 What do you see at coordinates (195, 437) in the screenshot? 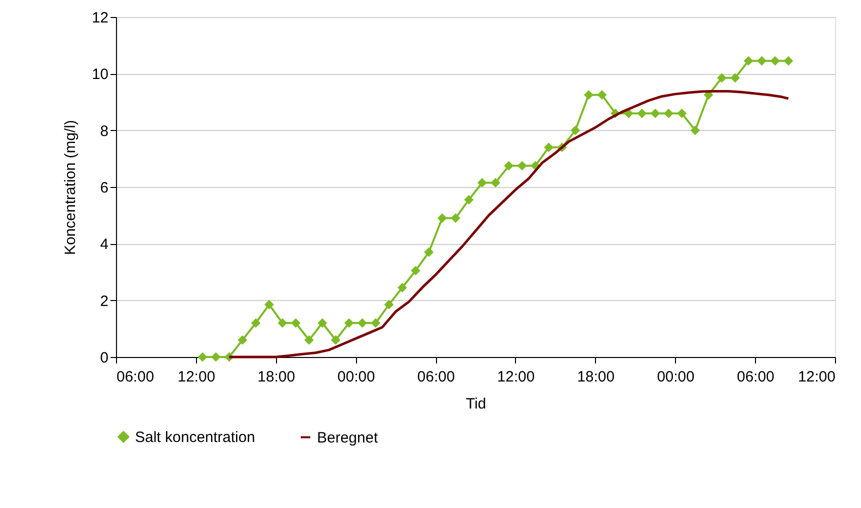
I see `legend-label: Salt koncentration` at bounding box center [195, 437].